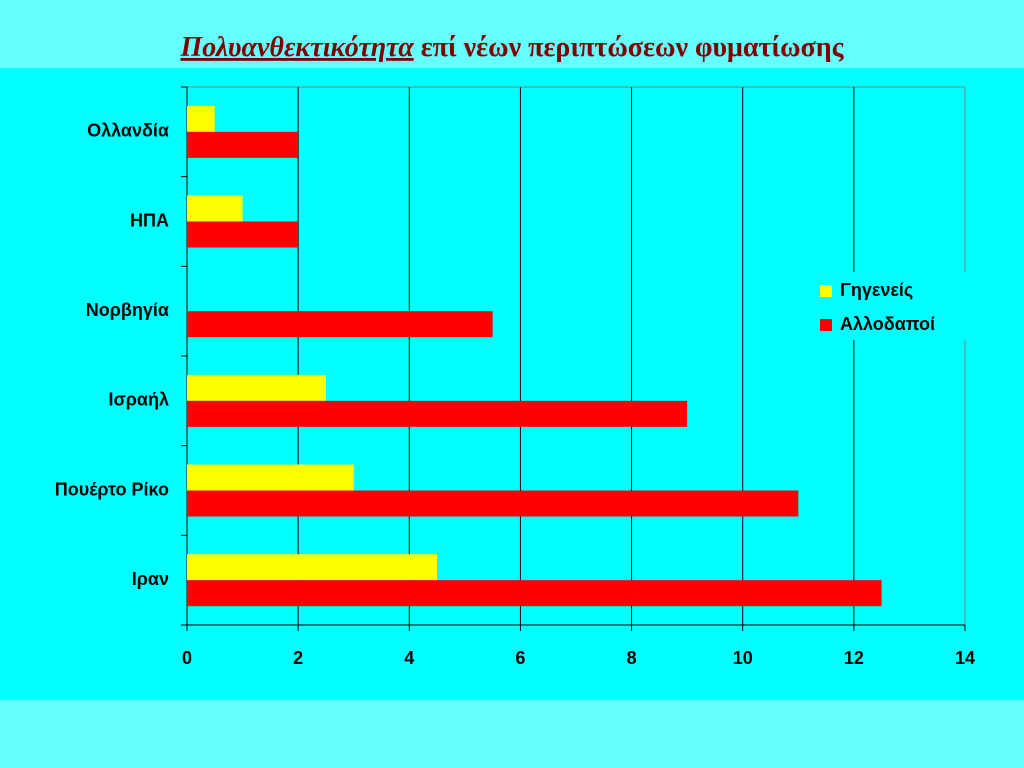 The width and height of the screenshot is (1024, 768). Describe the element at coordinates (187, 658) in the screenshot. I see `x-tick-label: 0` at that location.